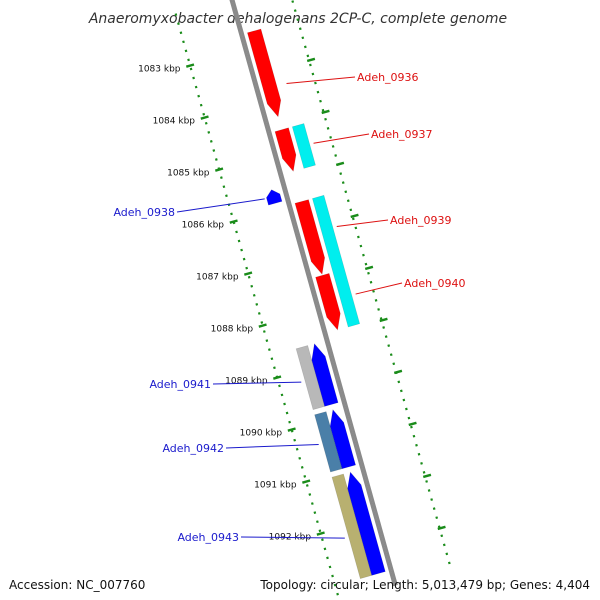 Image resolution: width=600 pixels, height=600 pixels. What do you see at coordinates (275, 485) in the screenshot?
I see `scale-tick-label: 1091 kbp` at bounding box center [275, 485].